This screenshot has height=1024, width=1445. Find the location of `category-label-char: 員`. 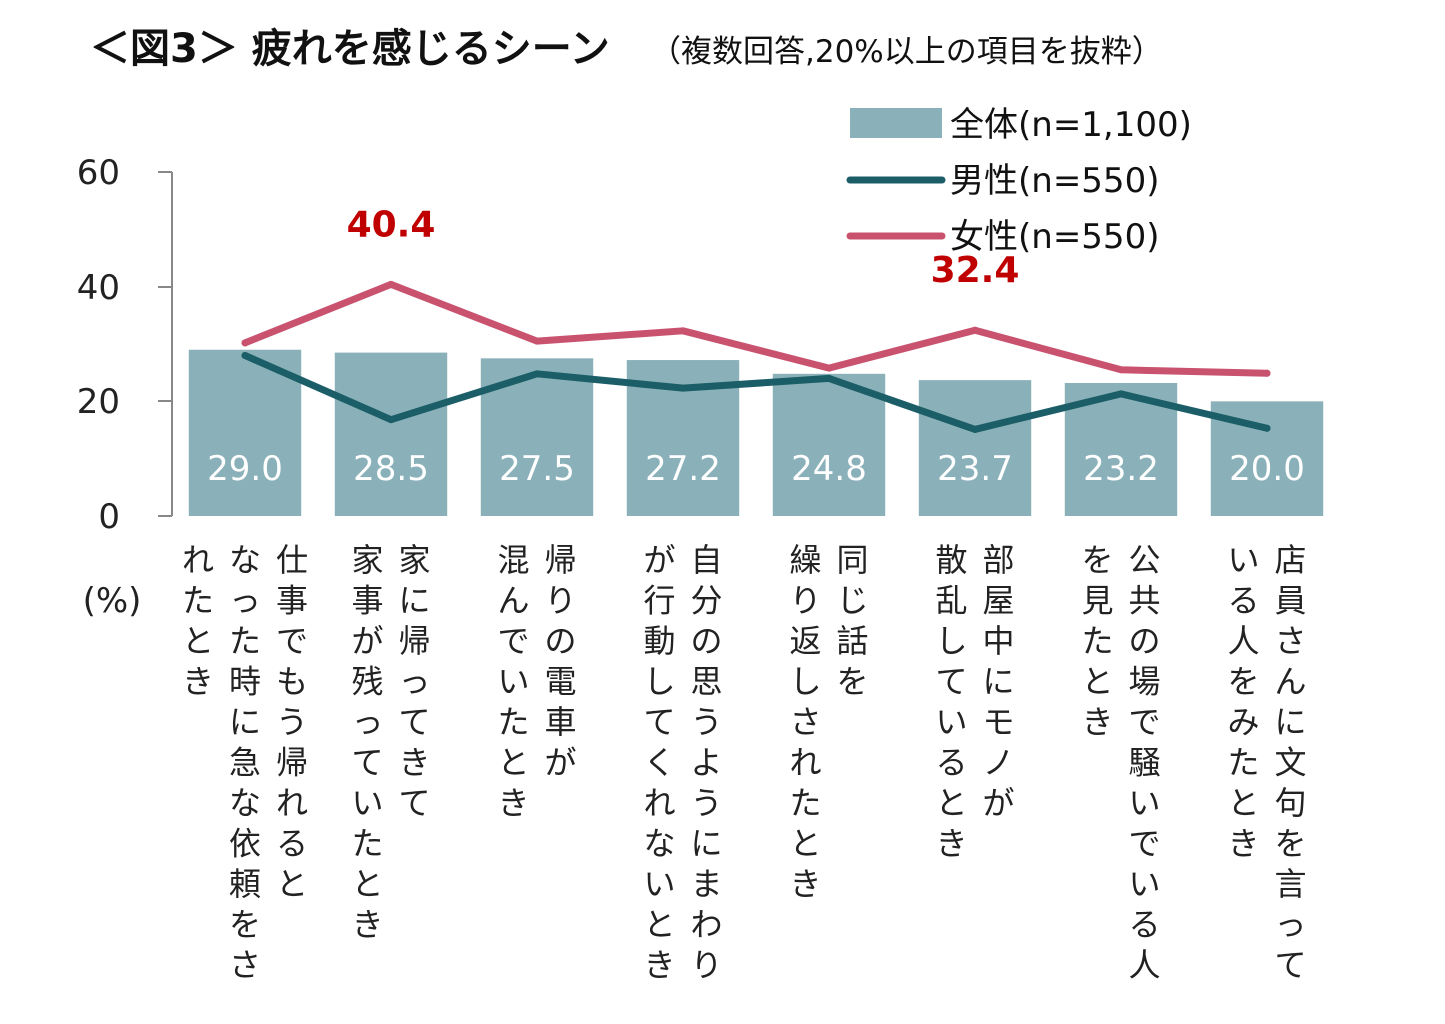

category-label-char: 員 is located at coordinates (1290, 601).